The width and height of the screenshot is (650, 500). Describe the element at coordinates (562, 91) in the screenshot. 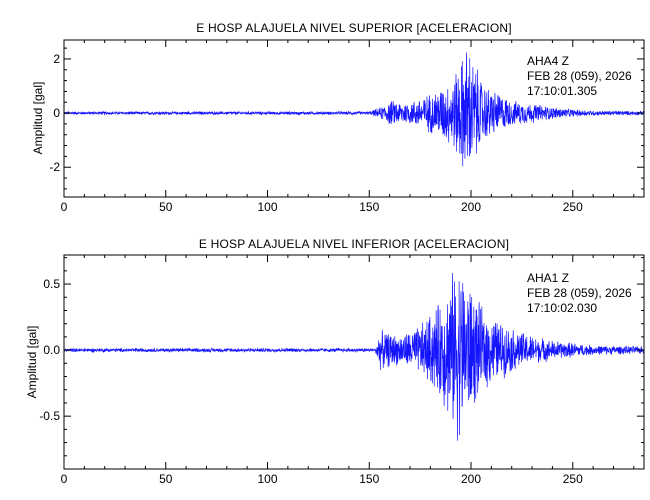

I see `event-time: 17:10:01.305` at that location.